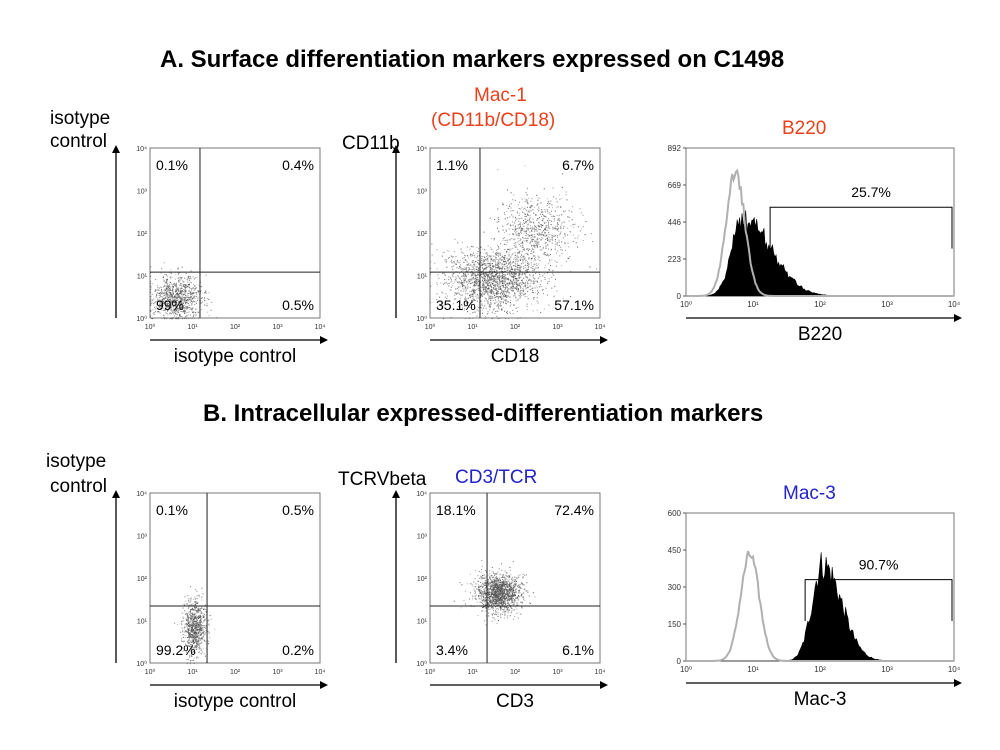 The height and width of the screenshot is (750, 1000). I want to click on x-axis-label: CD3, so click(515, 701).